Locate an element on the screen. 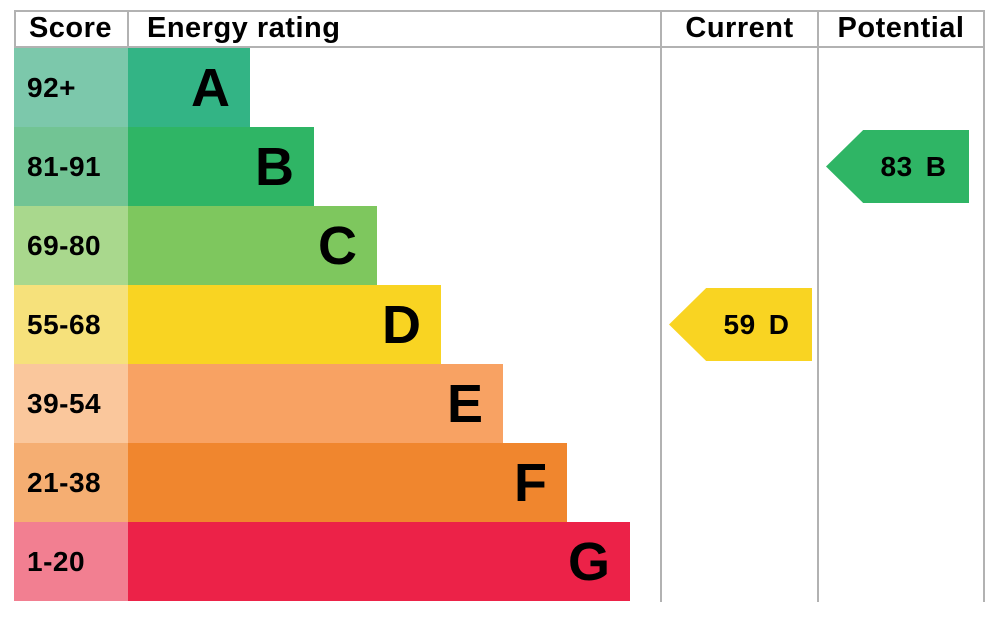 The image size is (1000, 622). rating-current-divider is located at coordinates (661, 306).